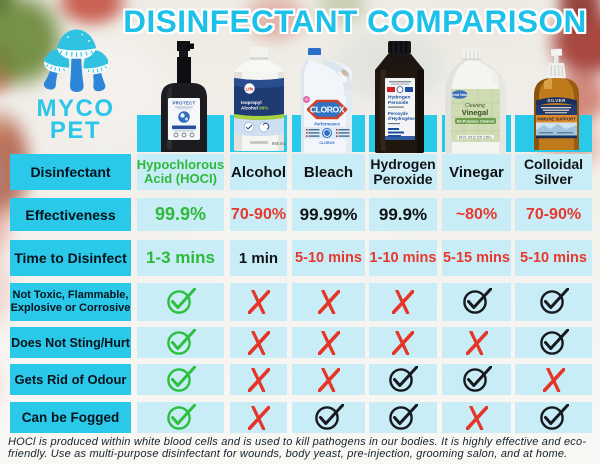 Image resolution: width=600 pixels, height=464 pixels. Describe the element at coordinates (475, 106) in the screenshot. I see `svg-text: Cleaning` at that location.